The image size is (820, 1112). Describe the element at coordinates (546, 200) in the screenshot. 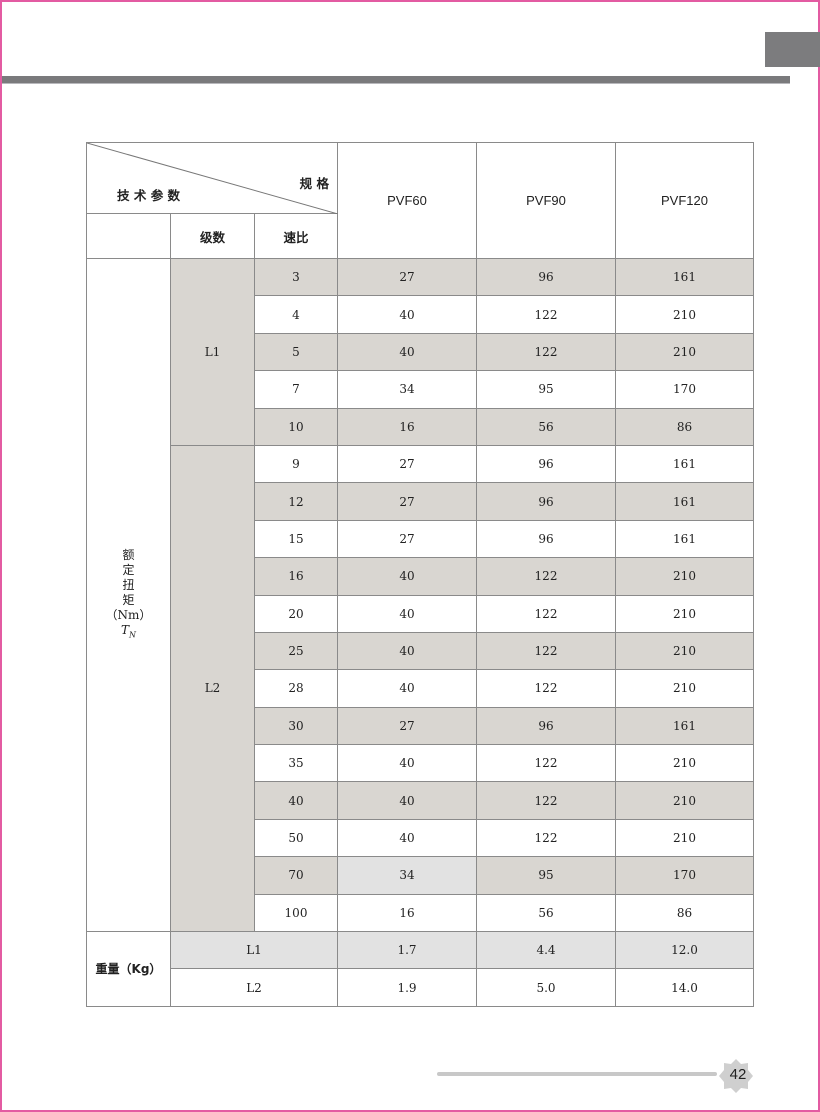

I see `model-header: PVF90` at that location.